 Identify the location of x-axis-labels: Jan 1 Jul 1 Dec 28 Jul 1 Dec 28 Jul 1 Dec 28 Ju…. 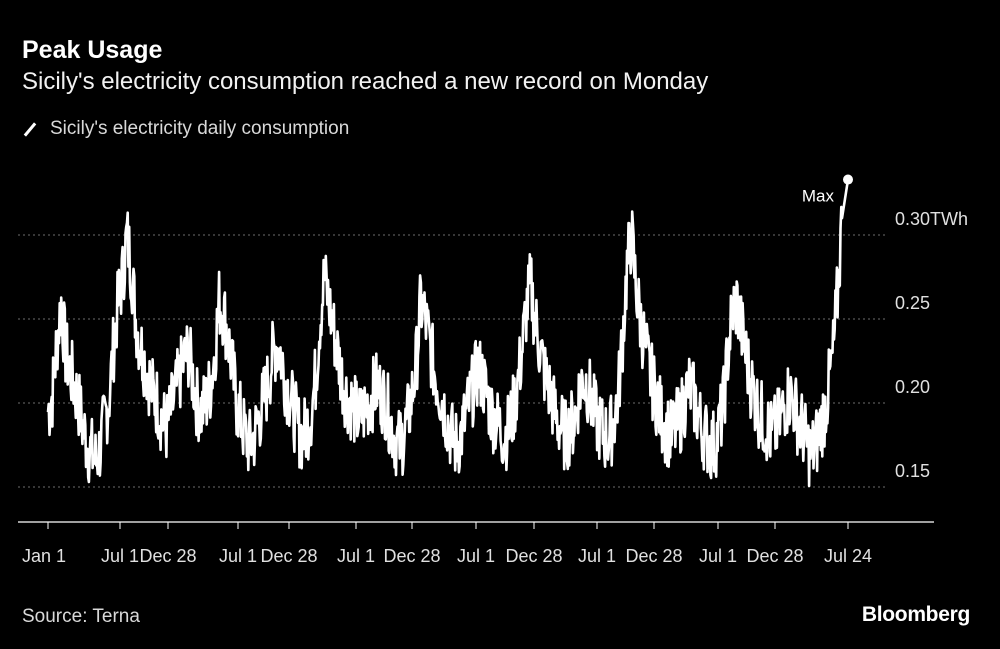
(447, 556).